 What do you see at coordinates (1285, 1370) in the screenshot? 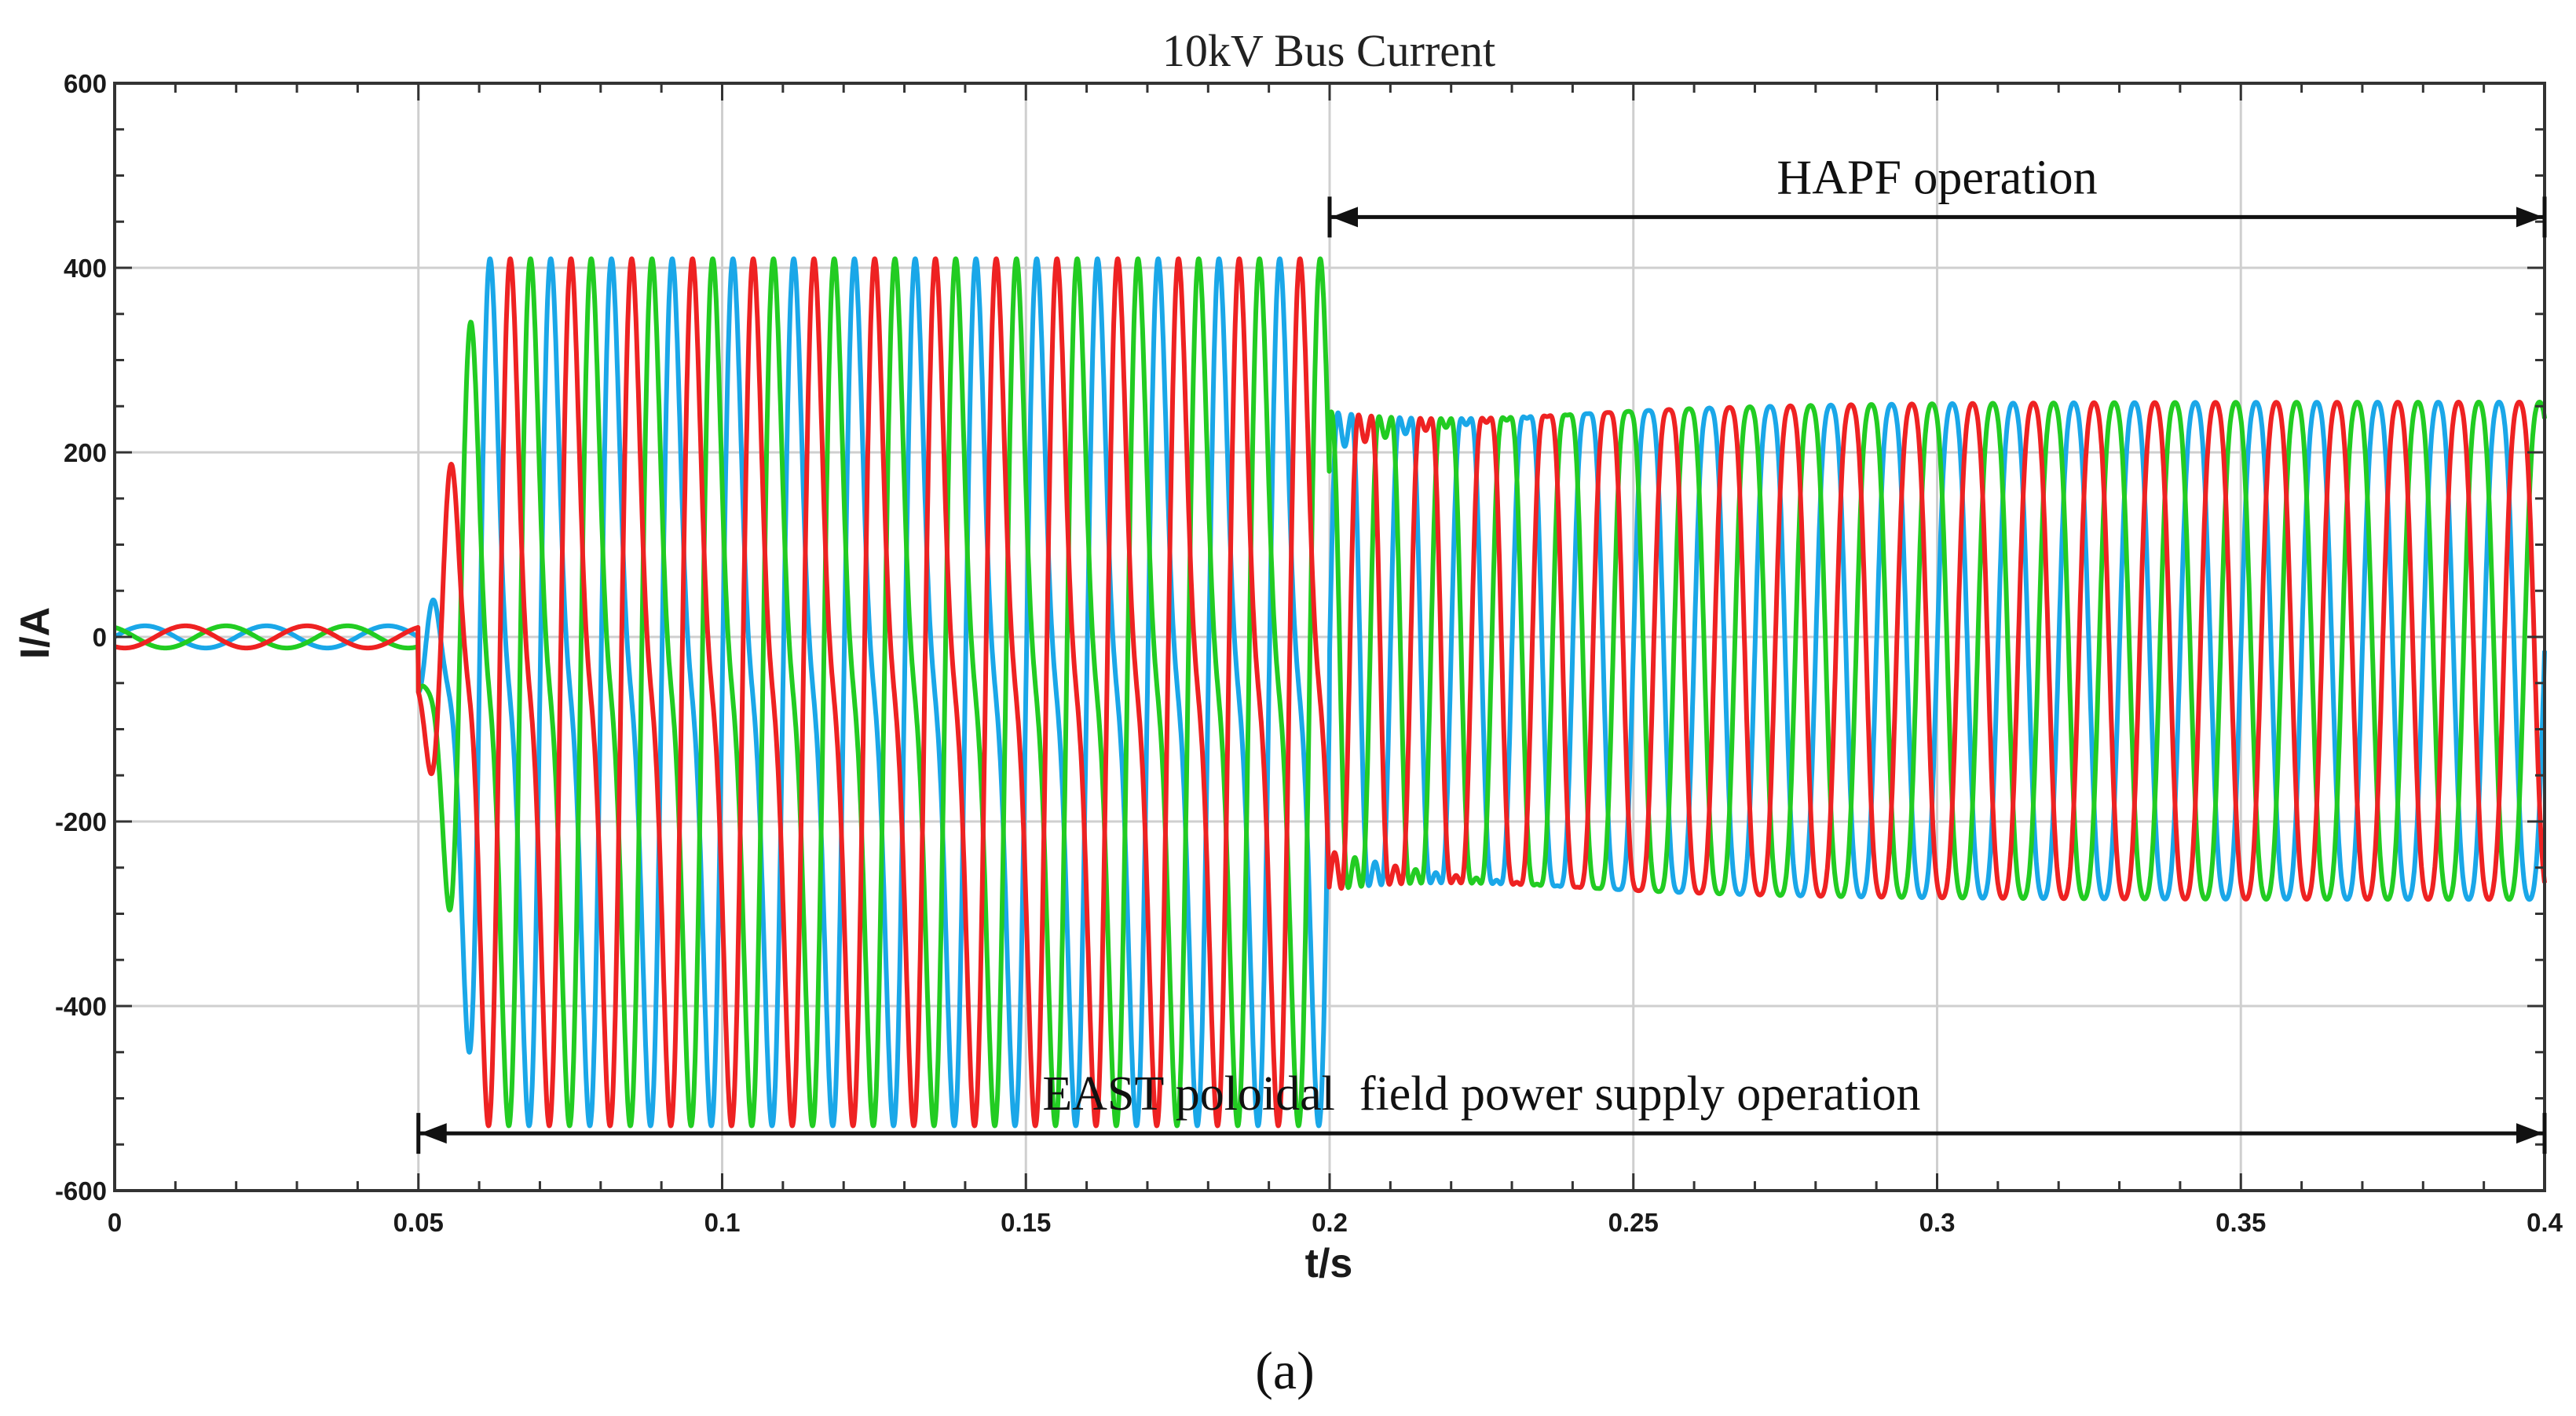
I see `figure-caption: (a)` at bounding box center [1285, 1370].